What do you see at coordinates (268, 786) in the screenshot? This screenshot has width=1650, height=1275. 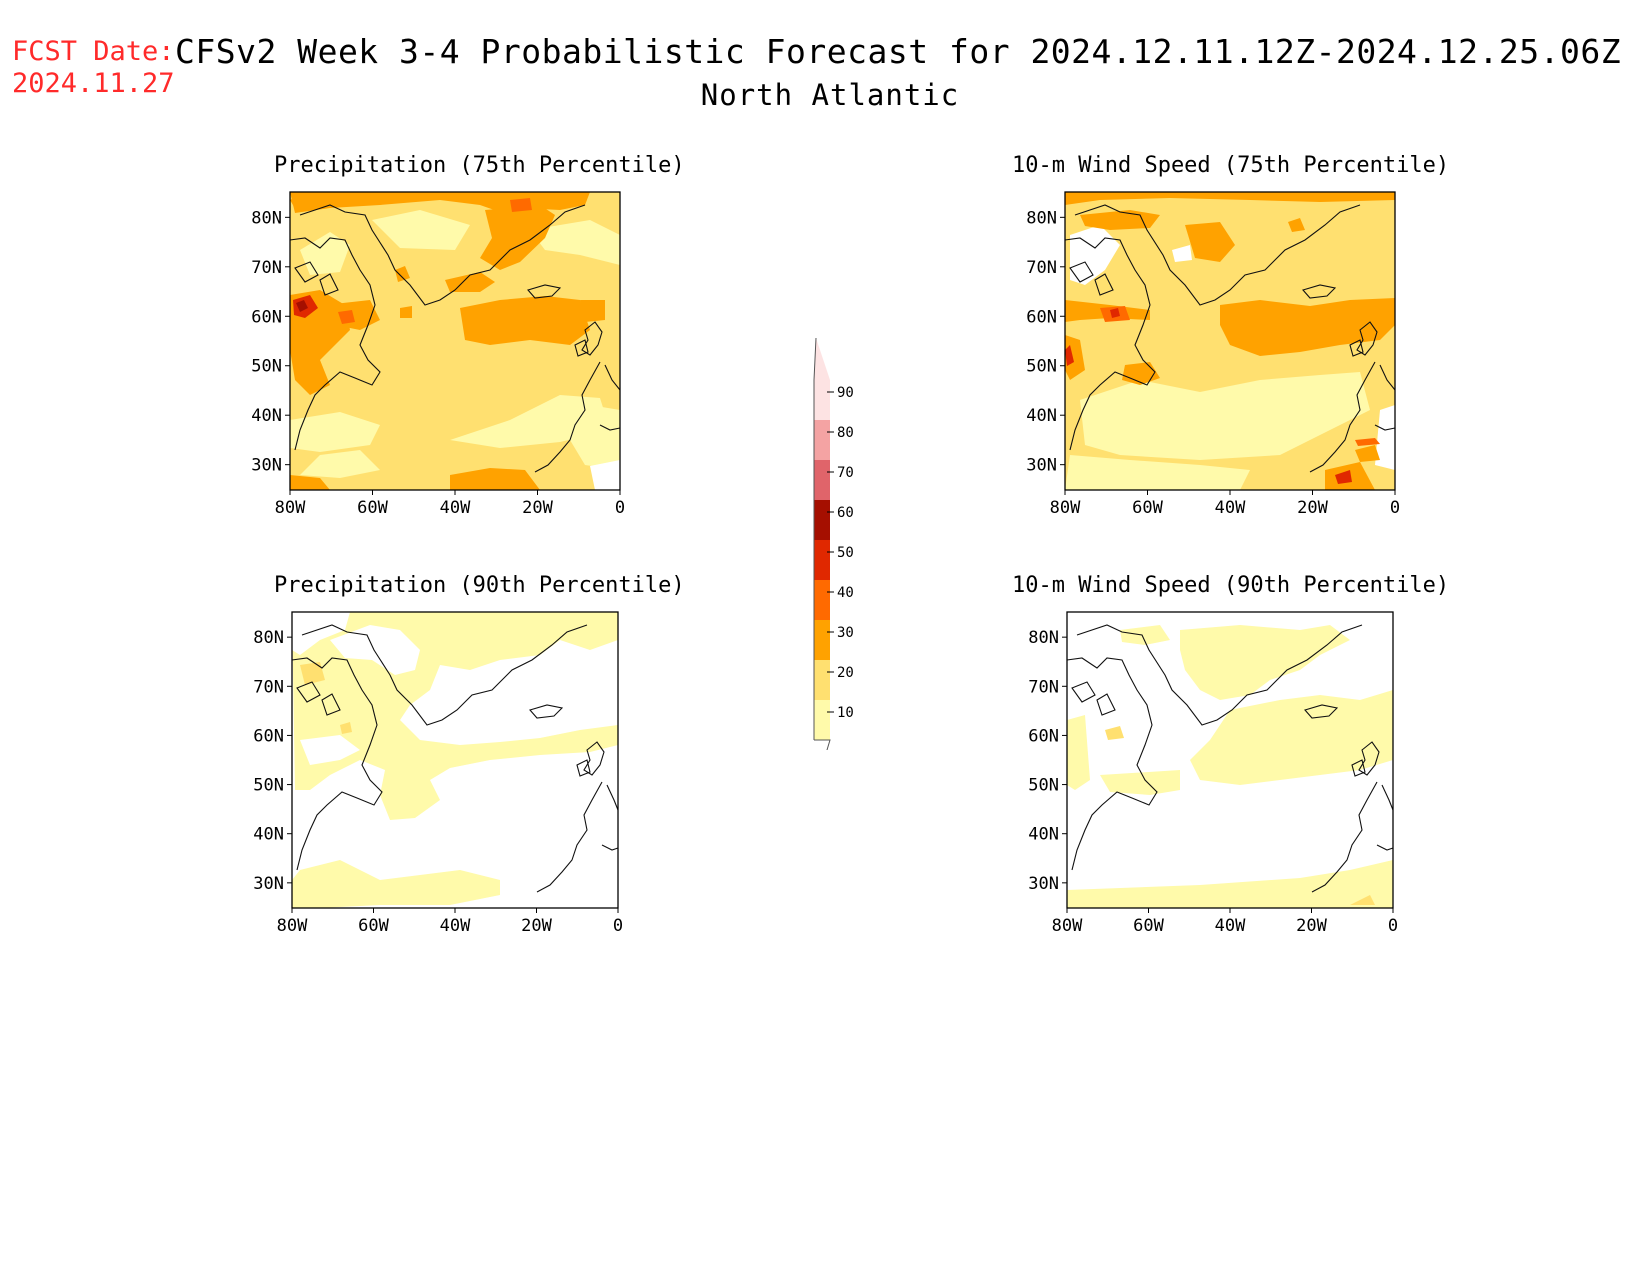 I see `precip-90-lat-label: 50N` at bounding box center [268, 786].